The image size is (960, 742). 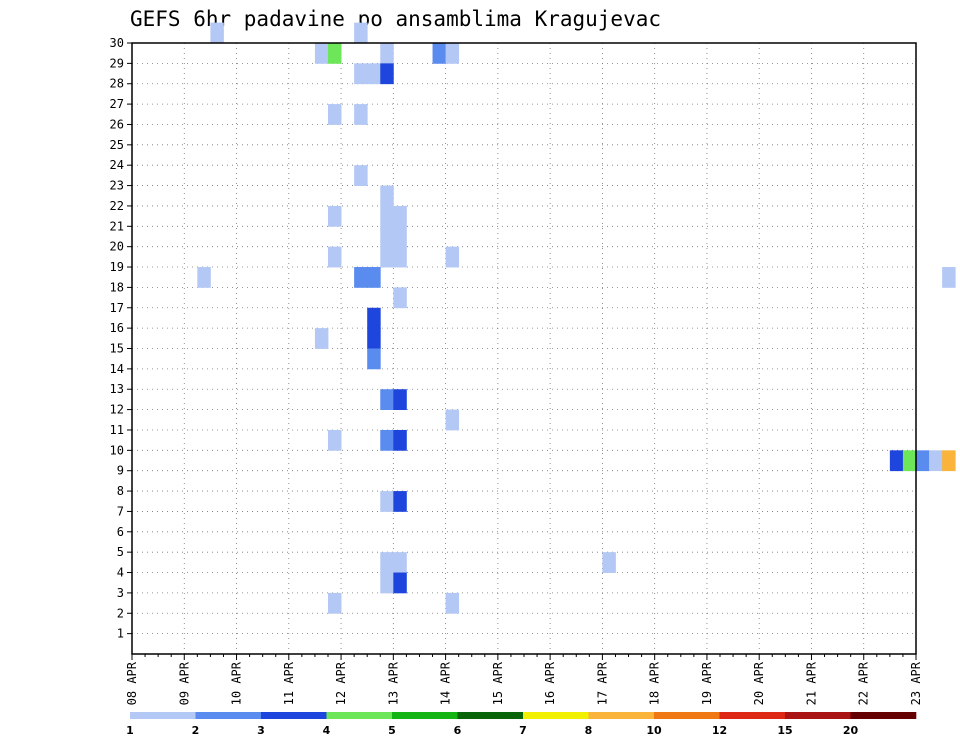 I want to click on x-tick-label: 18 APR, so click(x=655, y=683).